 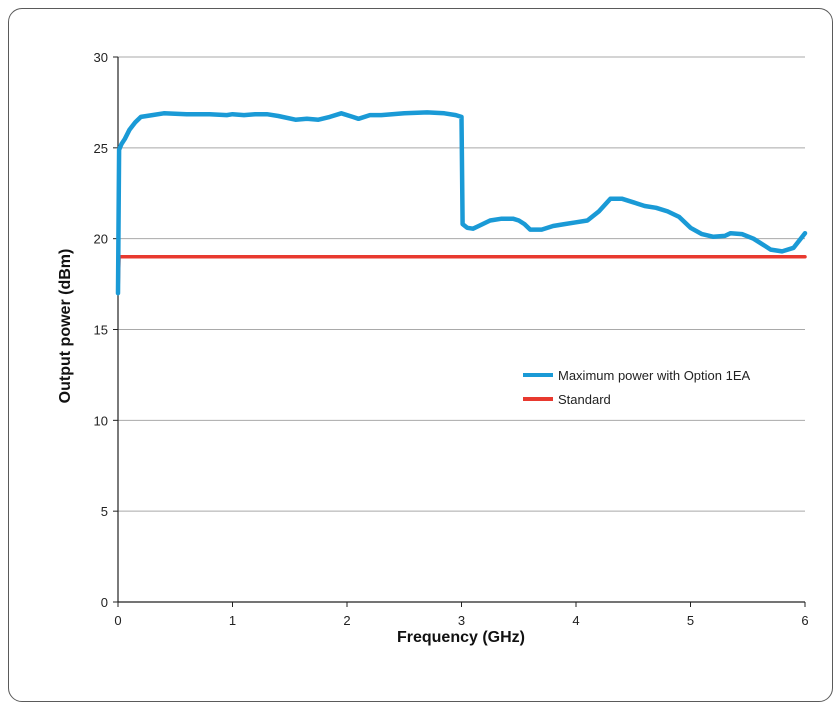 I want to click on y-tick-label-0: 0, so click(x=104, y=602).